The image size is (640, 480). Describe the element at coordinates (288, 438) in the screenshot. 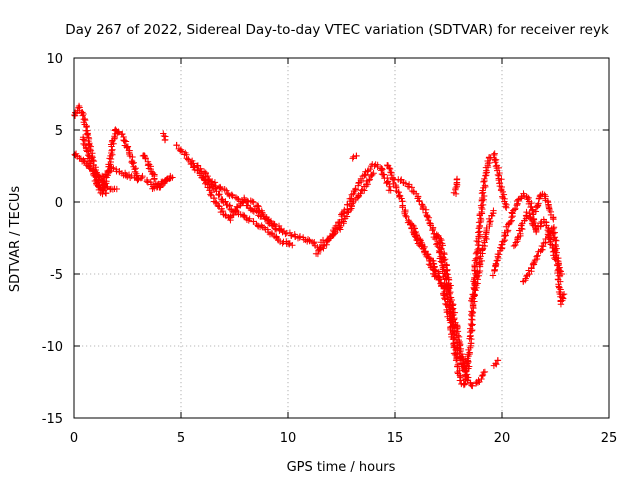

I see `x-tick-label: 10` at that location.